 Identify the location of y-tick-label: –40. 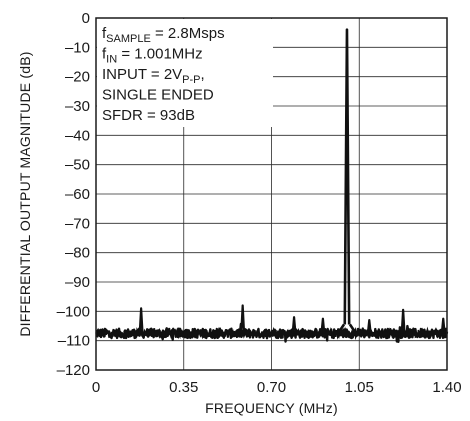
(77, 135).